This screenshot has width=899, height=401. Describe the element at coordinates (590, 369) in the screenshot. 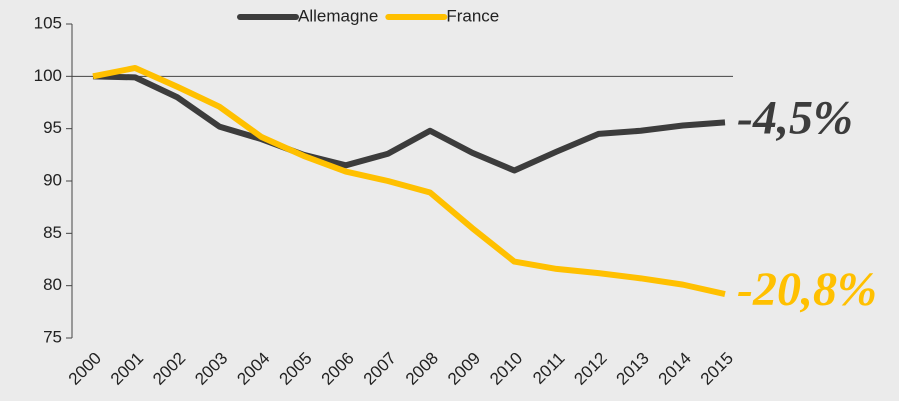

I see `x-tick-label: 2012` at that location.